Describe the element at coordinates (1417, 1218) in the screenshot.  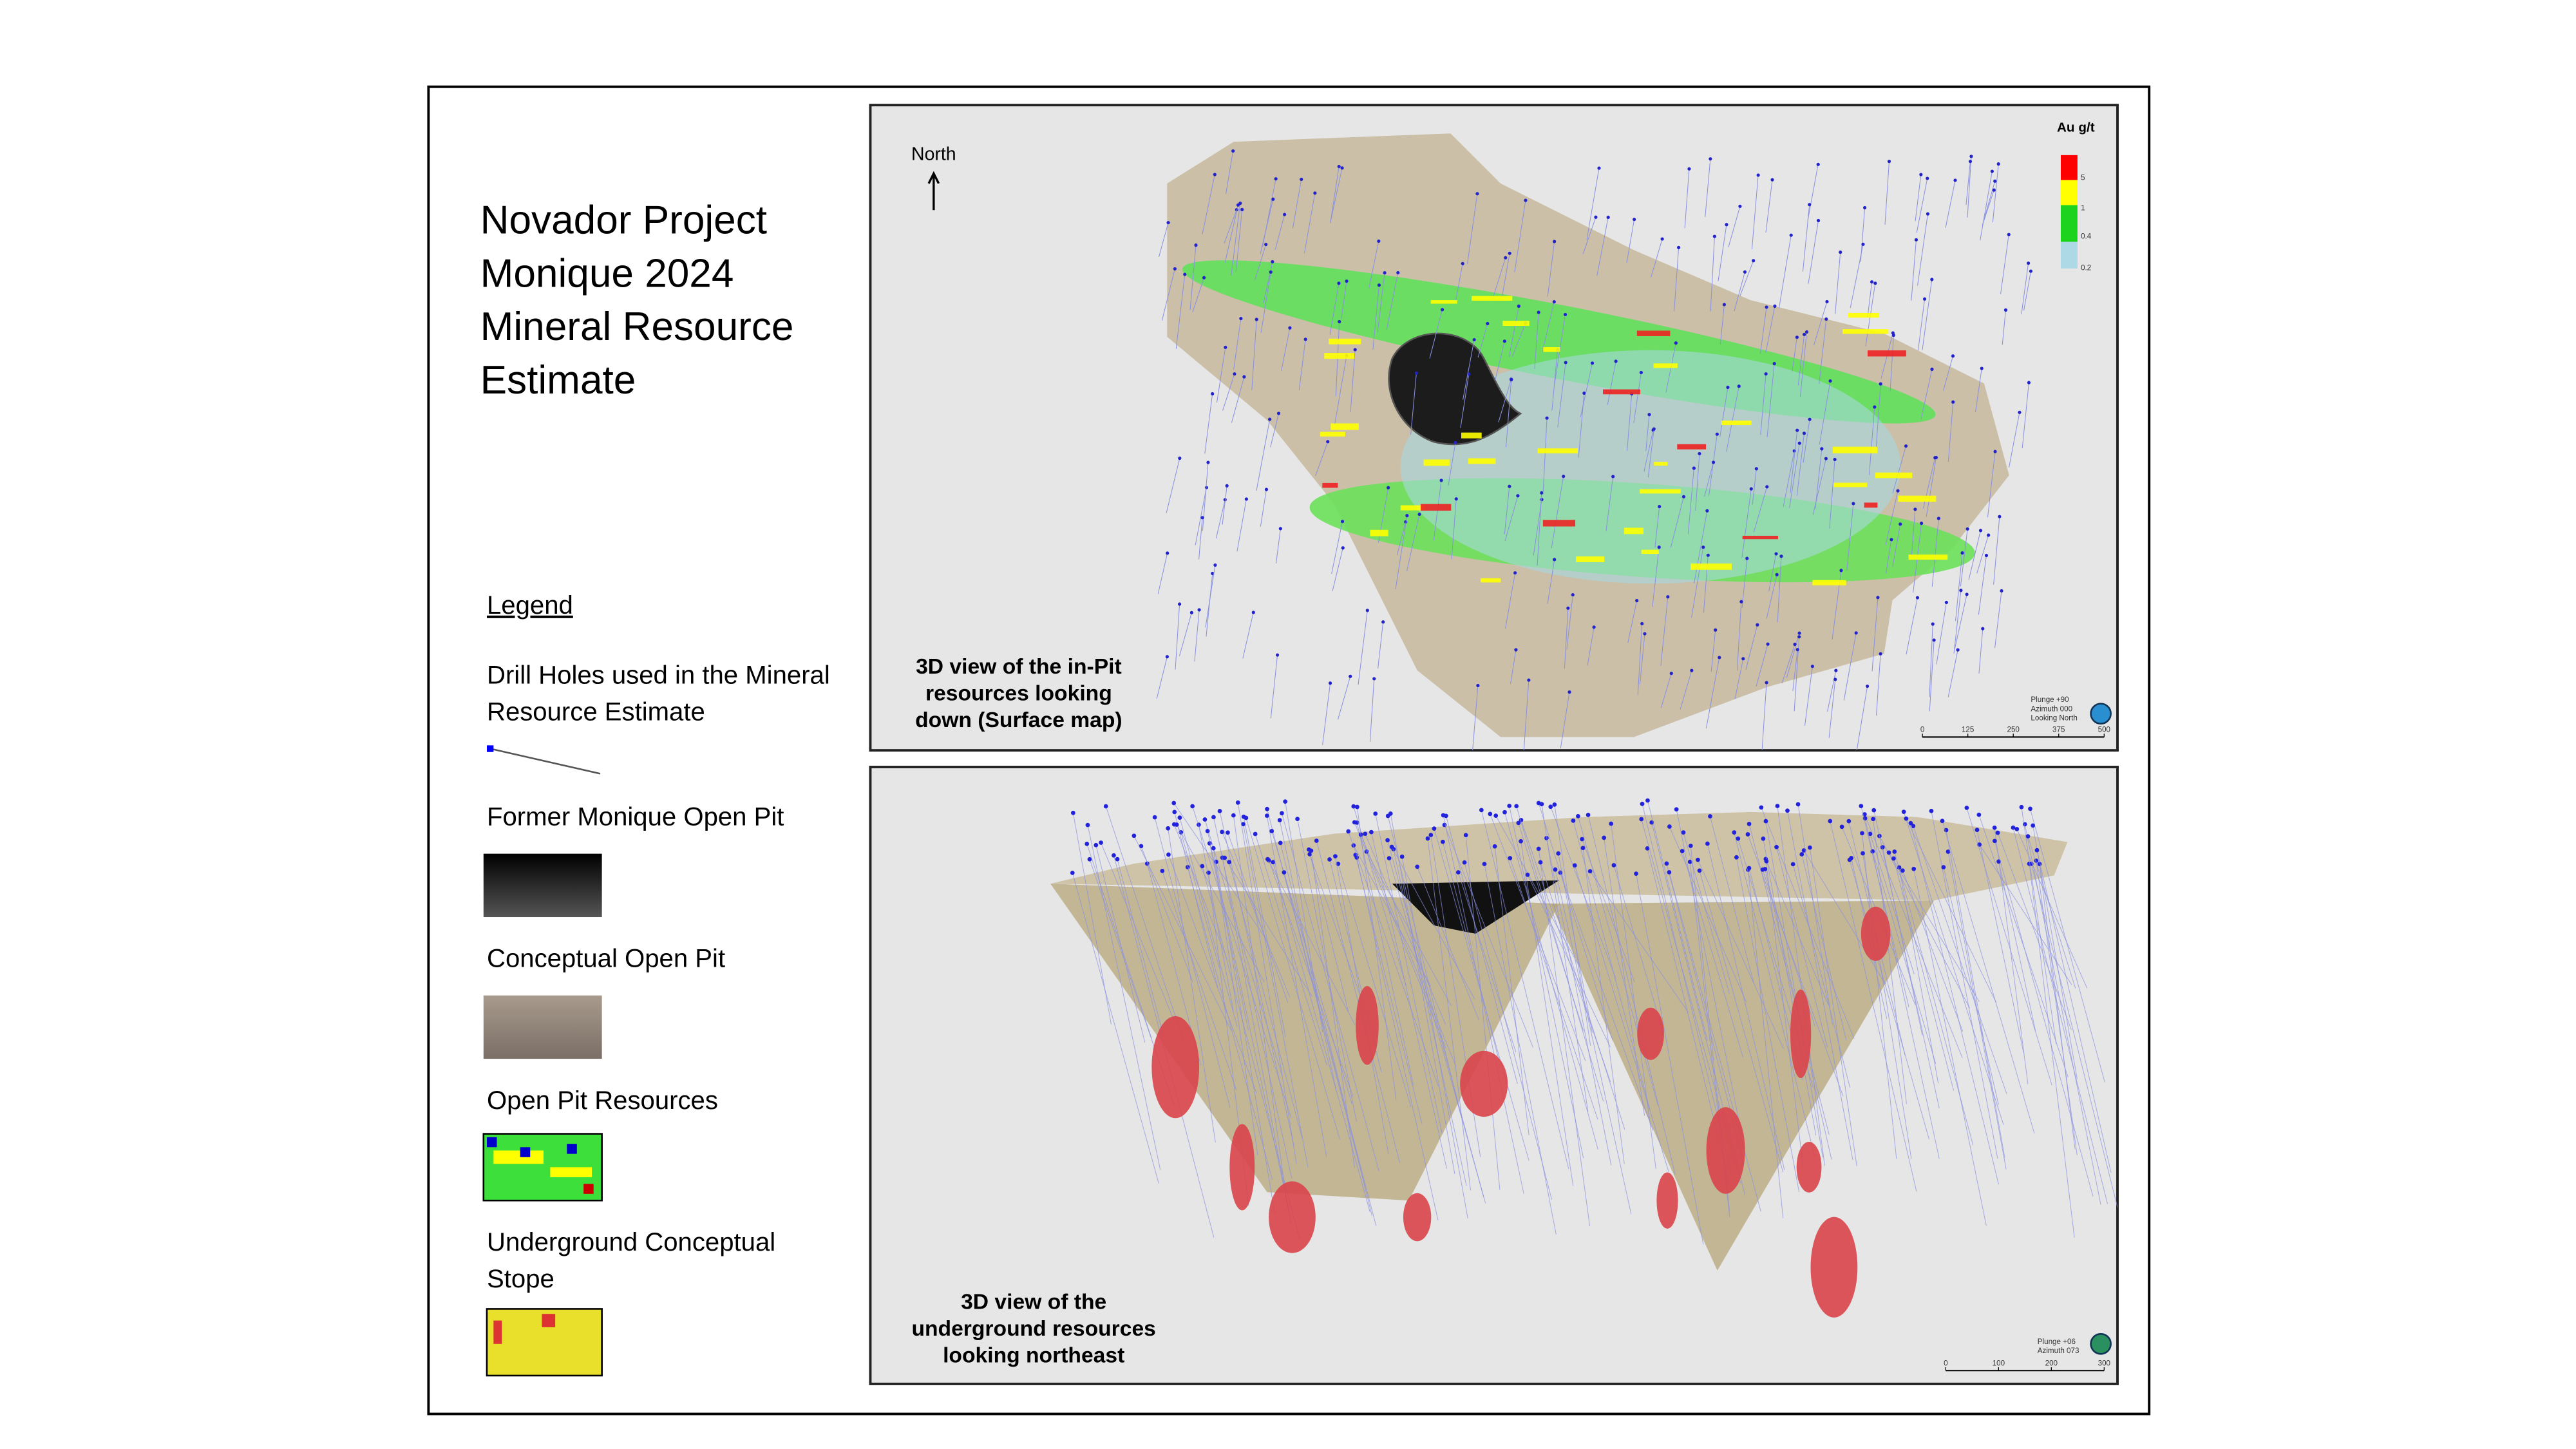
I see `stope` at that location.